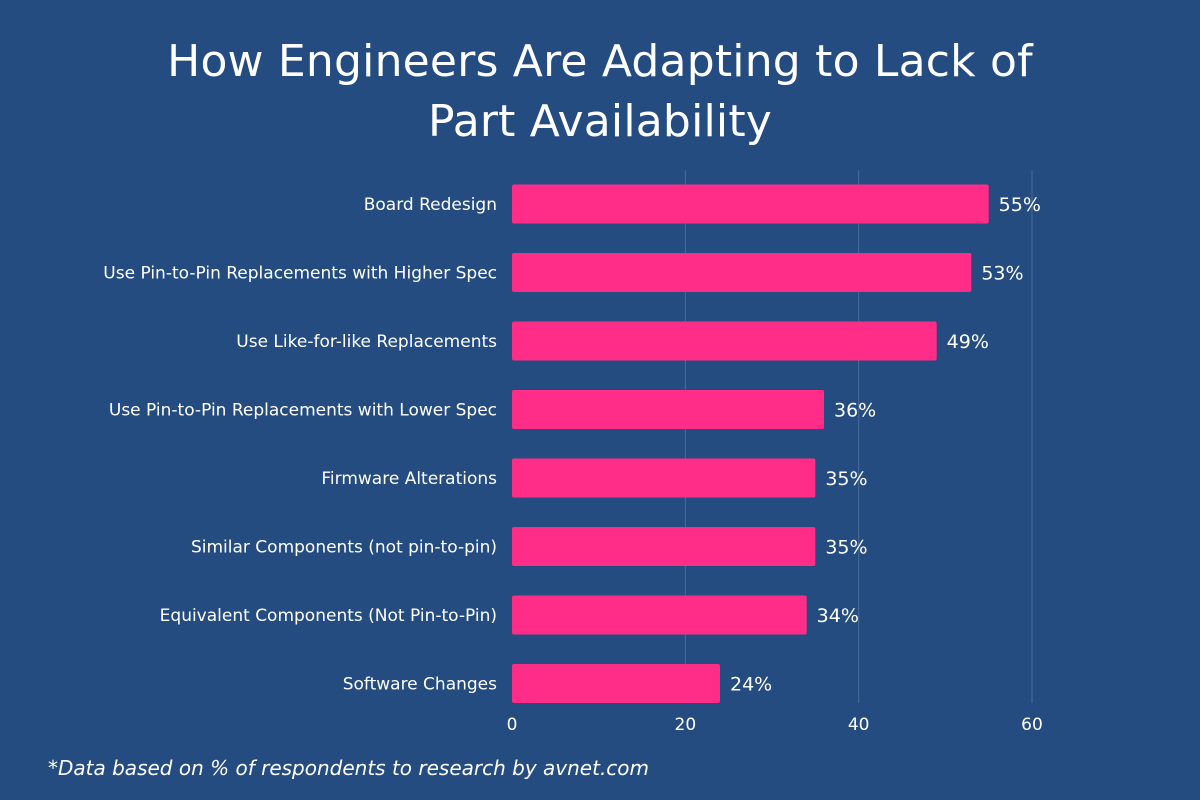  What do you see at coordinates (859, 725) in the screenshot?
I see `x-tick-label: 40` at bounding box center [859, 725].